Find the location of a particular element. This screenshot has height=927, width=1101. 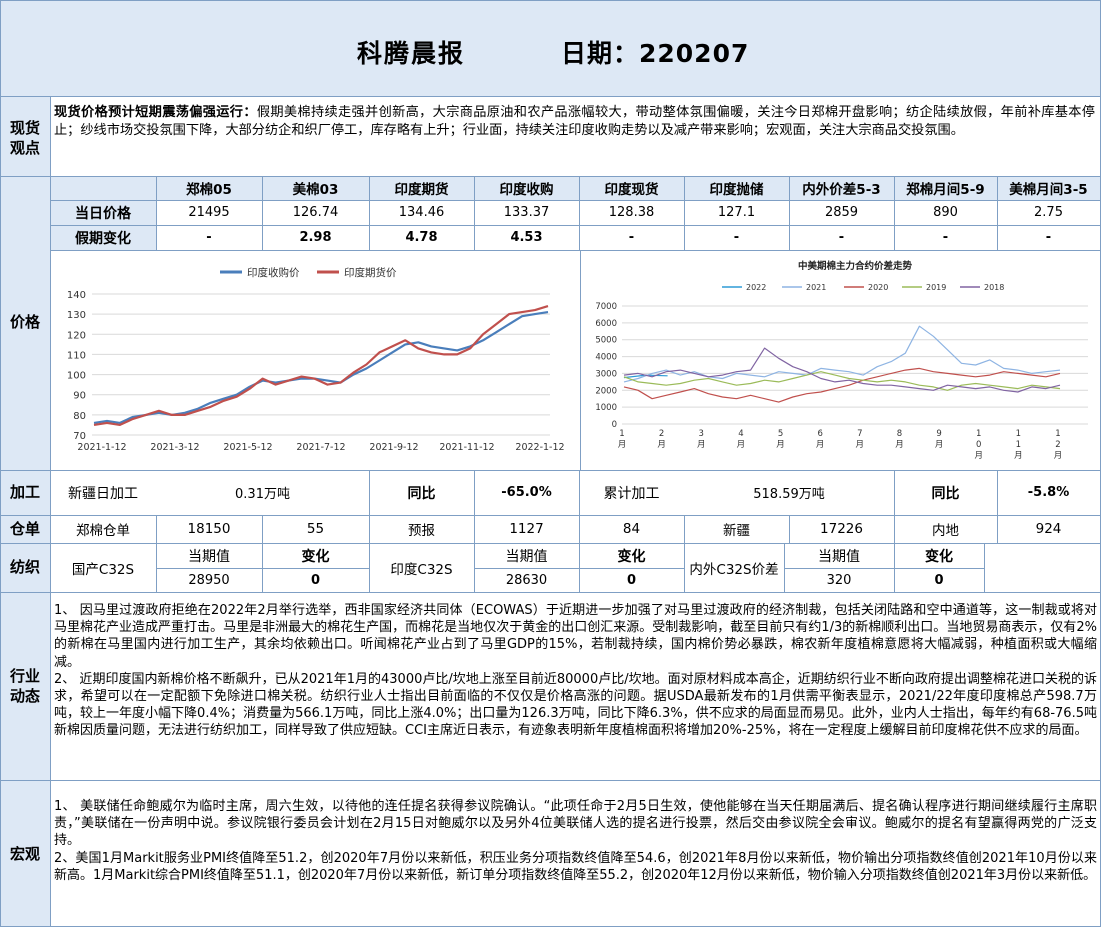

x-tick-label: 2022-1-12 is located at coordinates (539, 447).